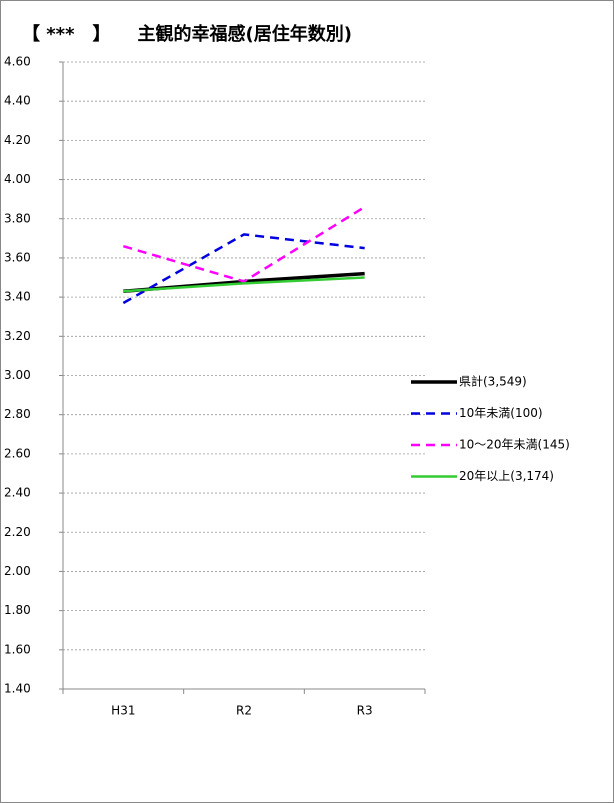 The height and width of the screenshot is (803, 614). I want to click on y-tick-label: 2.40, so click(17, 493).